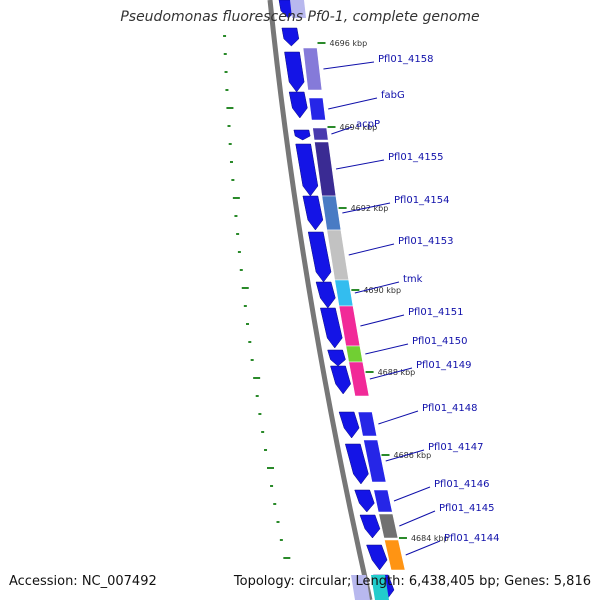 The image size is (600, 600). Describe the element at coordinates (422, 200) in the screenshot. I see `gene-label: Pfl01_4154` at that location.